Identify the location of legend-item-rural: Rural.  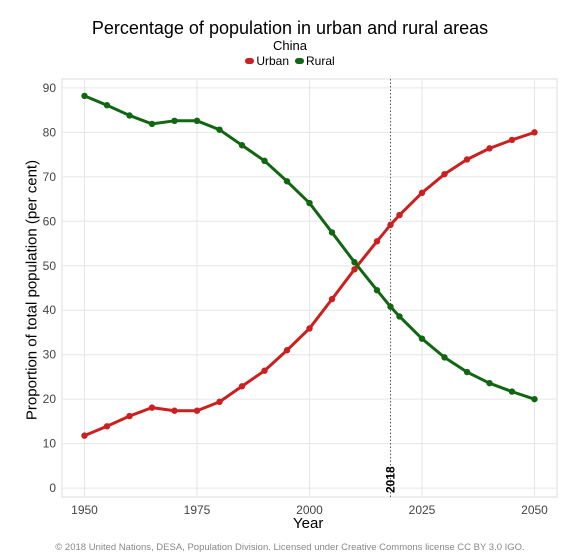
(315, 61).